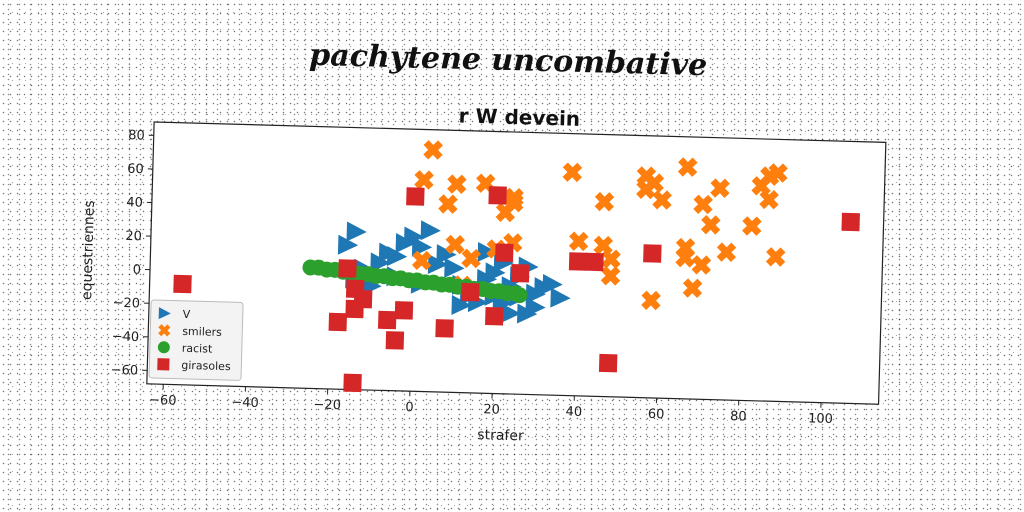  I want to click on x-tick-label--60: −60, so click(163, 401).